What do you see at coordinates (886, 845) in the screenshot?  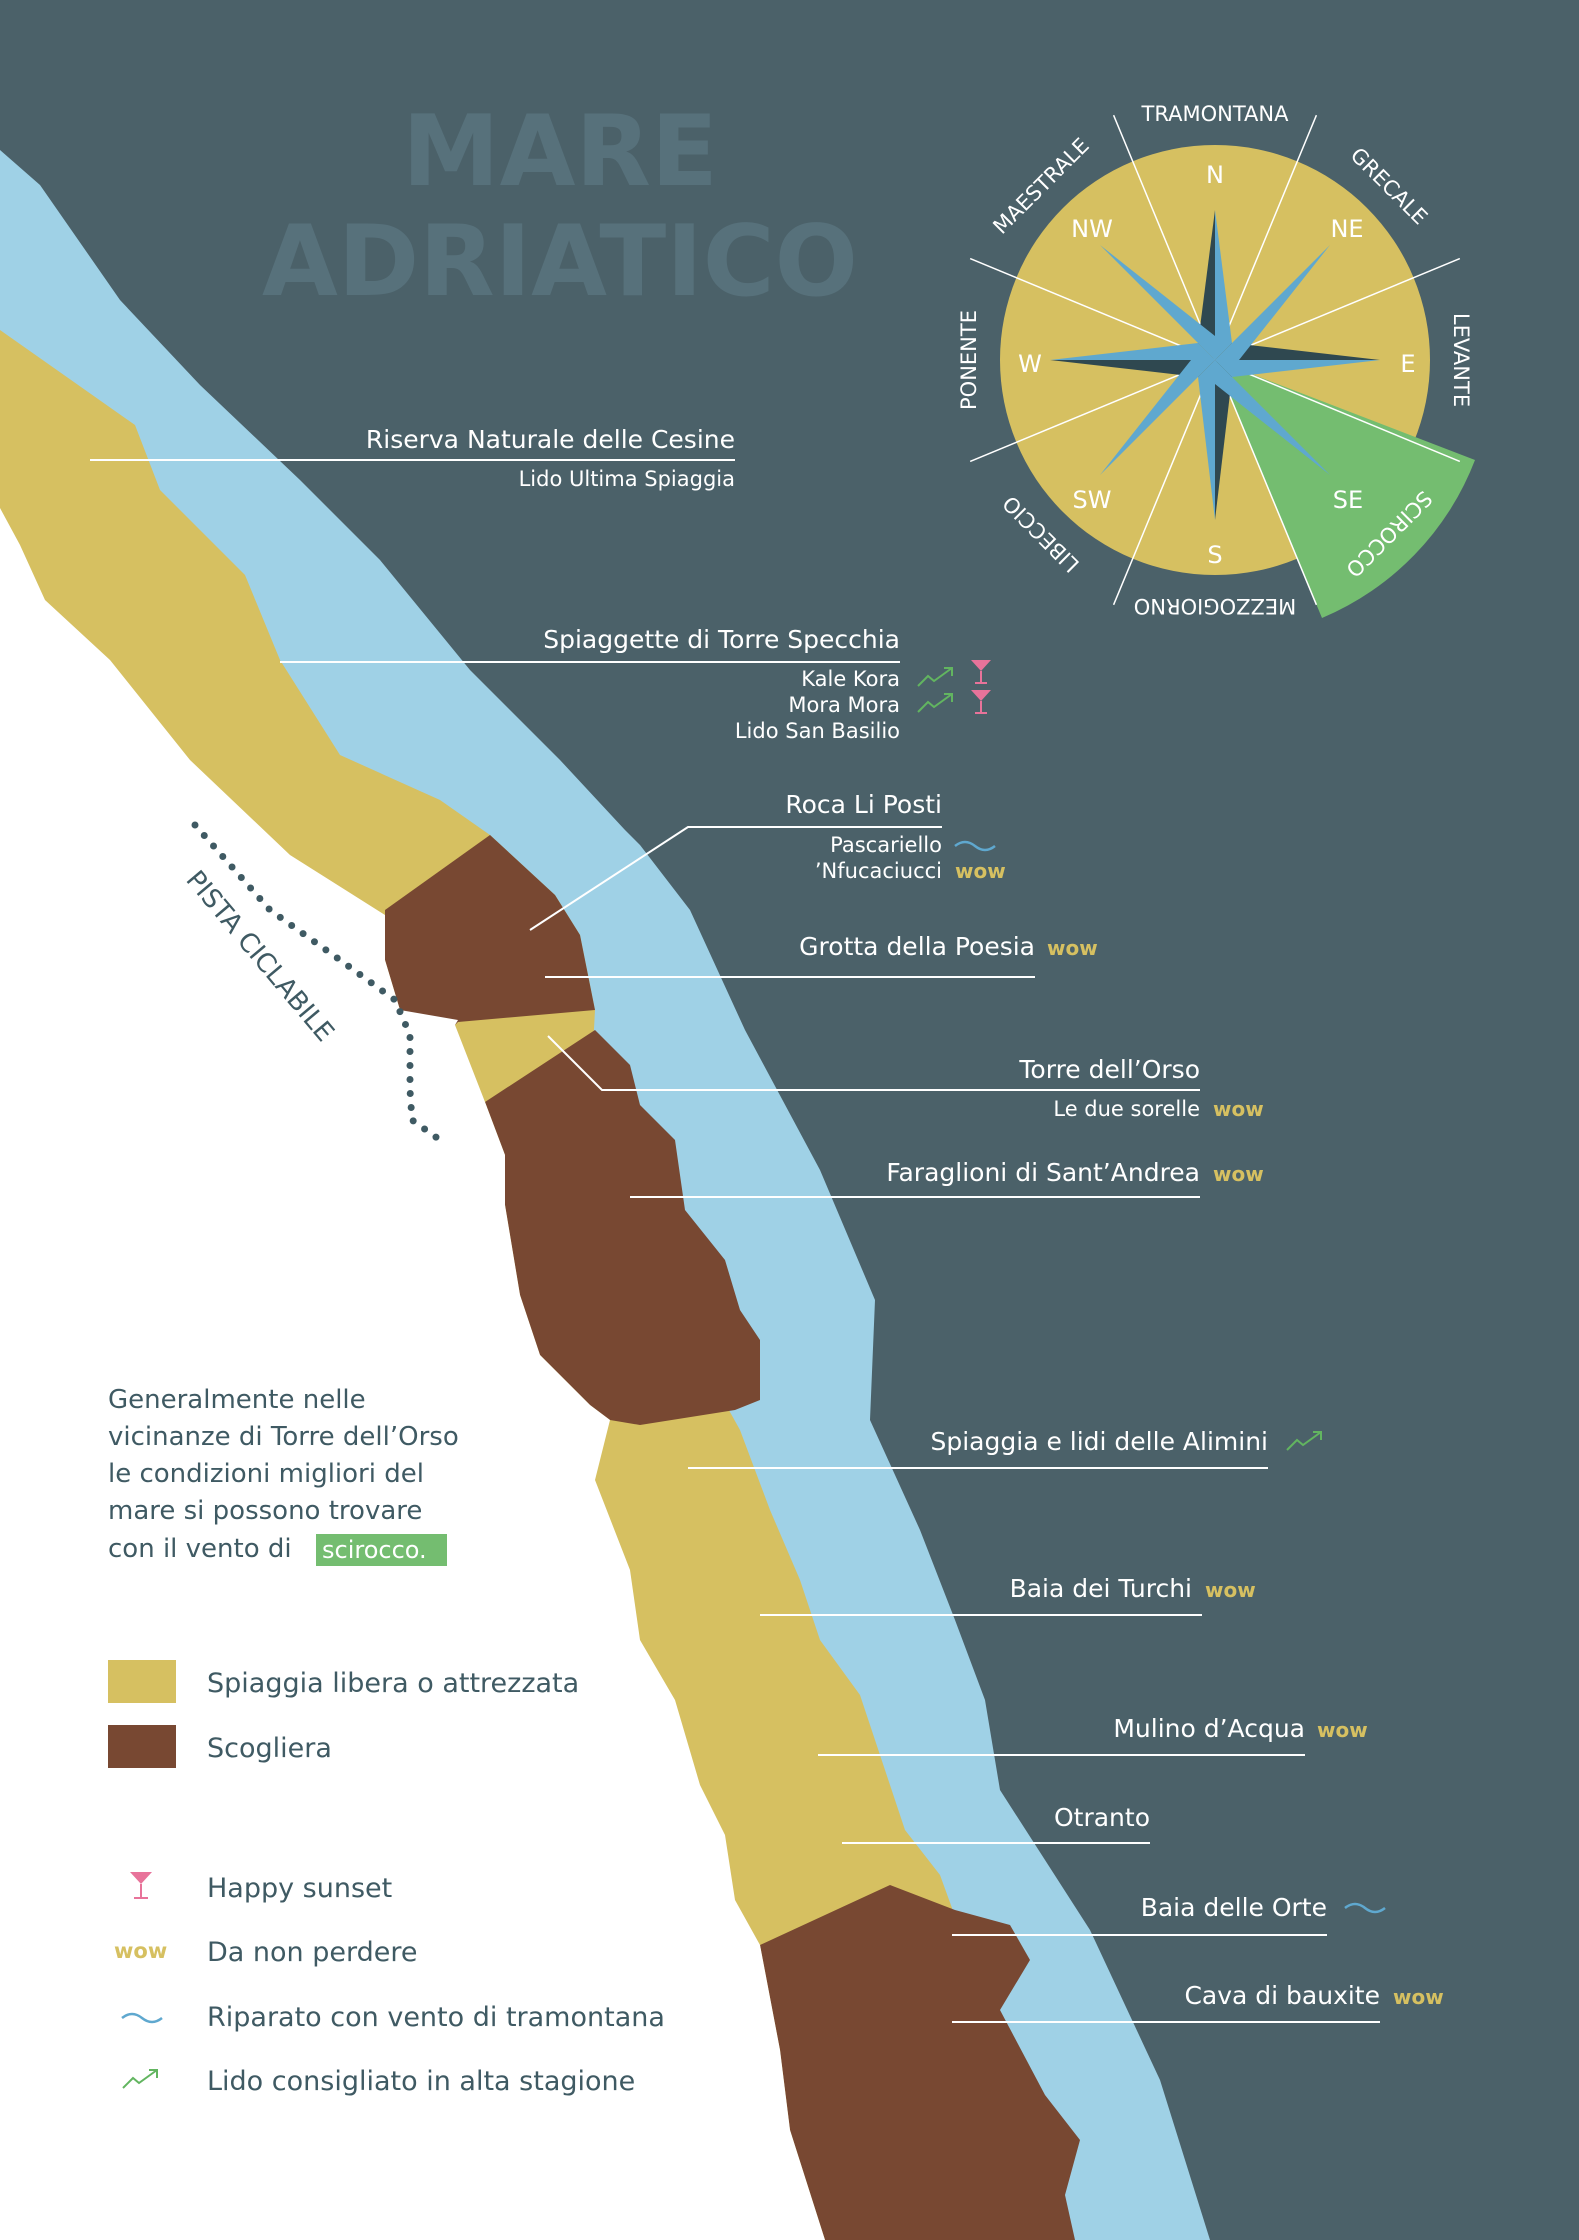 I see `place-pascariello: Pascariello` at bounding box center [886, 845].